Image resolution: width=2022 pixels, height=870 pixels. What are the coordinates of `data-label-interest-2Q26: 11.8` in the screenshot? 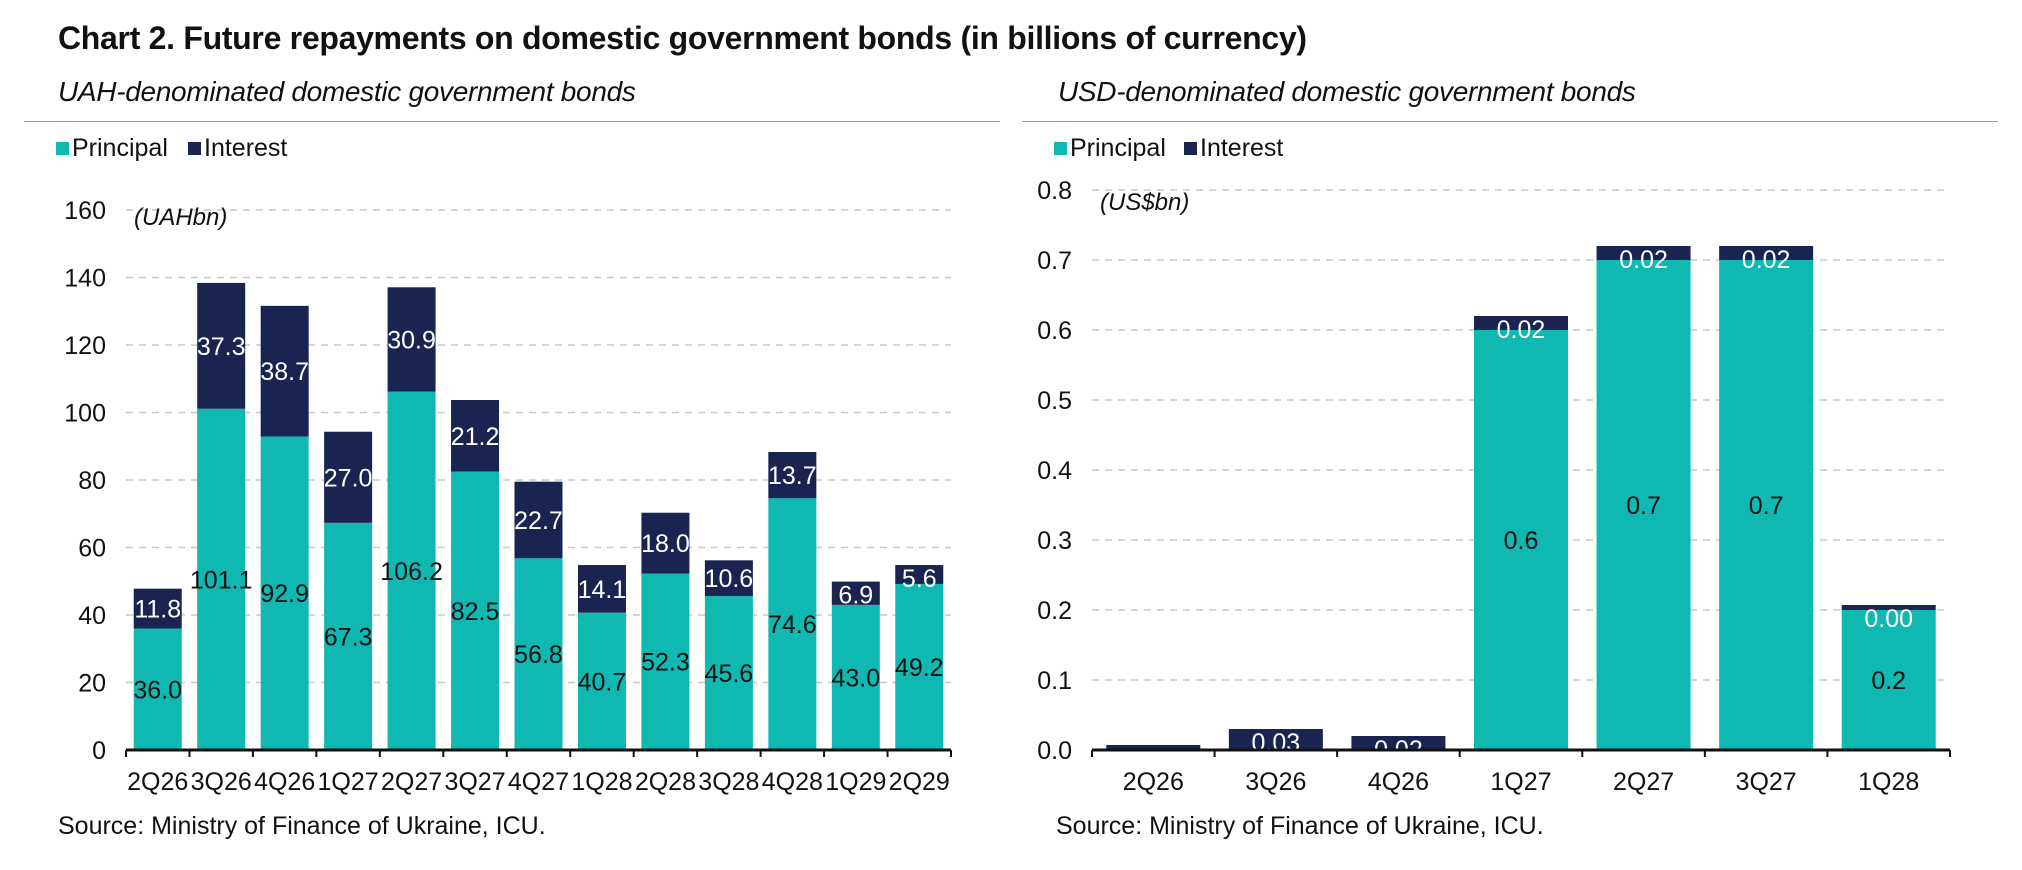 It's located at (157, 610).